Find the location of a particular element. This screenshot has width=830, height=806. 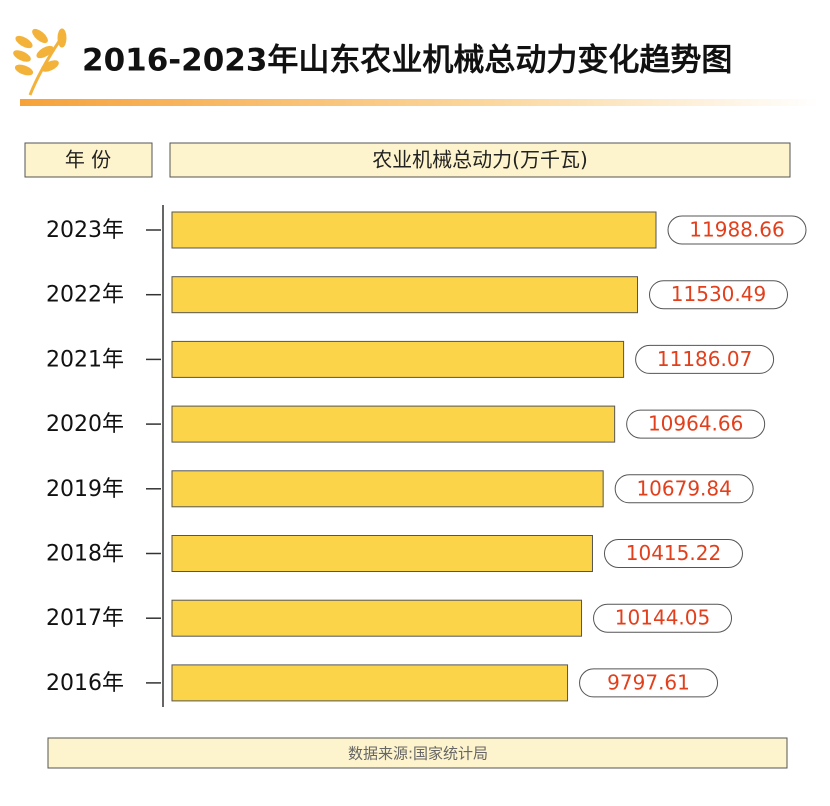

value-label: 10144.05 is located at coordinates (662, 618).